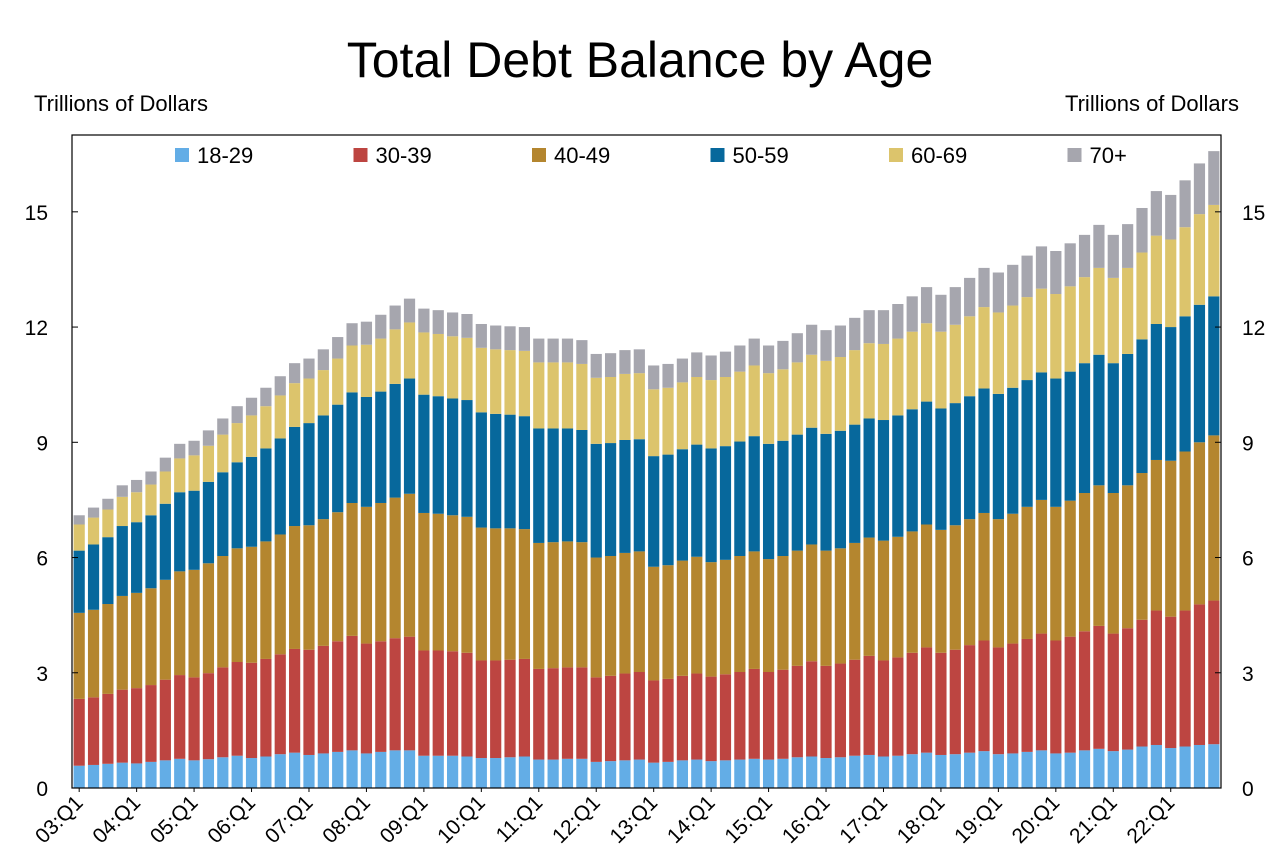 This screenshot has height=857, width=1280. What do you see at coordinates (691, 819) in the screenshot?
I see `x-tick-label: 14:Q1` at bounding box center [691, 819].